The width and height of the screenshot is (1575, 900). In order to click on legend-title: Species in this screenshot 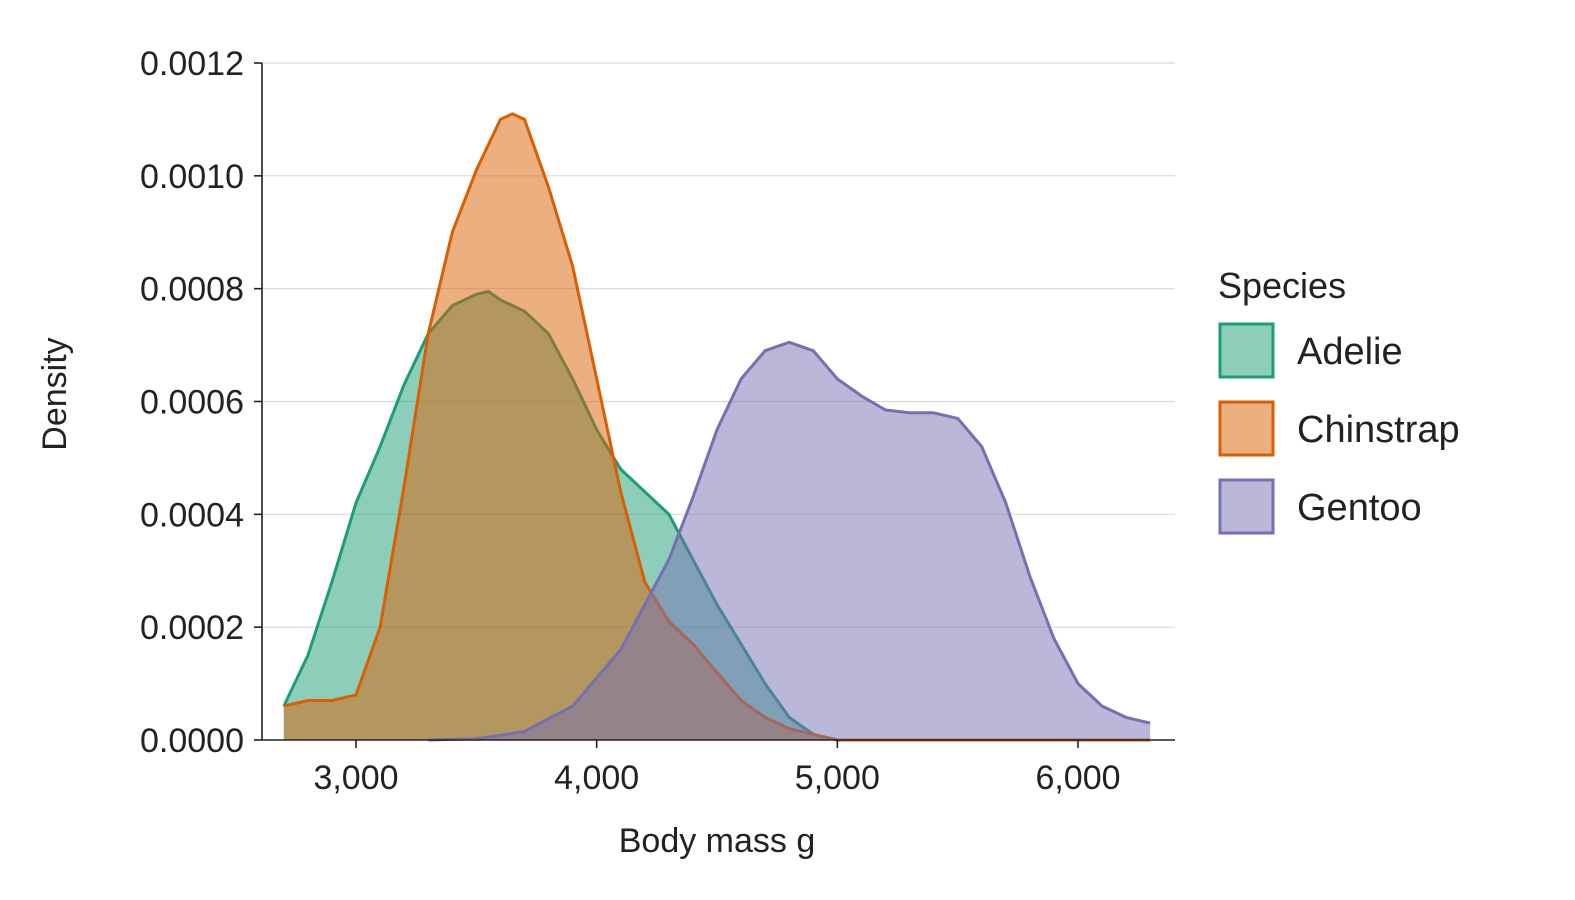, I will do `click(1282, 285)`.